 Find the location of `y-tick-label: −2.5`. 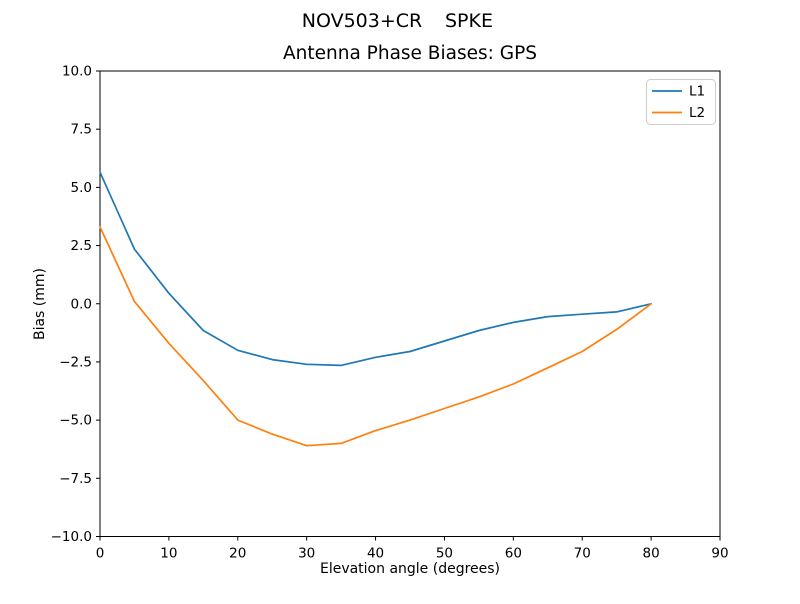

y-tick-label: −2.5 is located at coordinates (75, 362).